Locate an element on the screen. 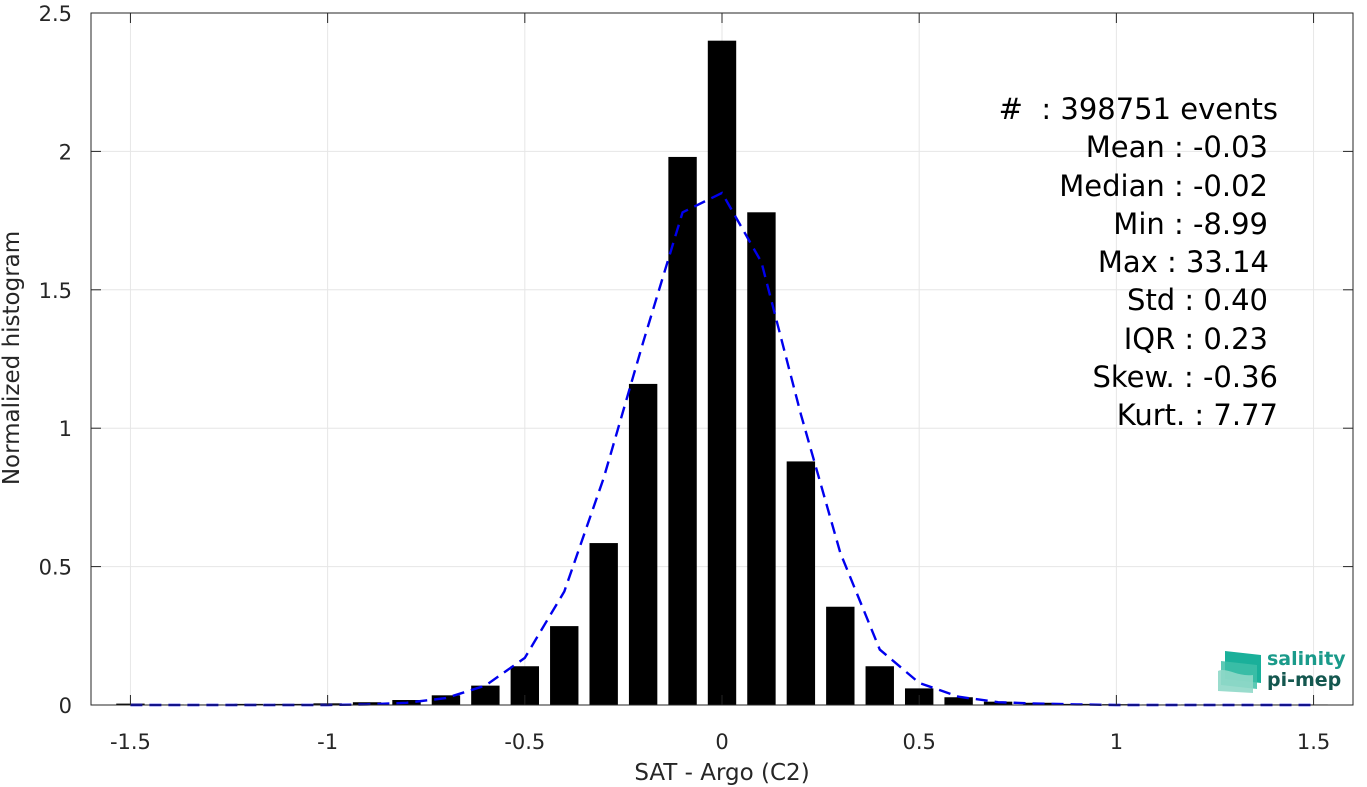 This screenshot has height=787, width=1367. y-tick-label: 0.5 is located at coordinates (55, 568).